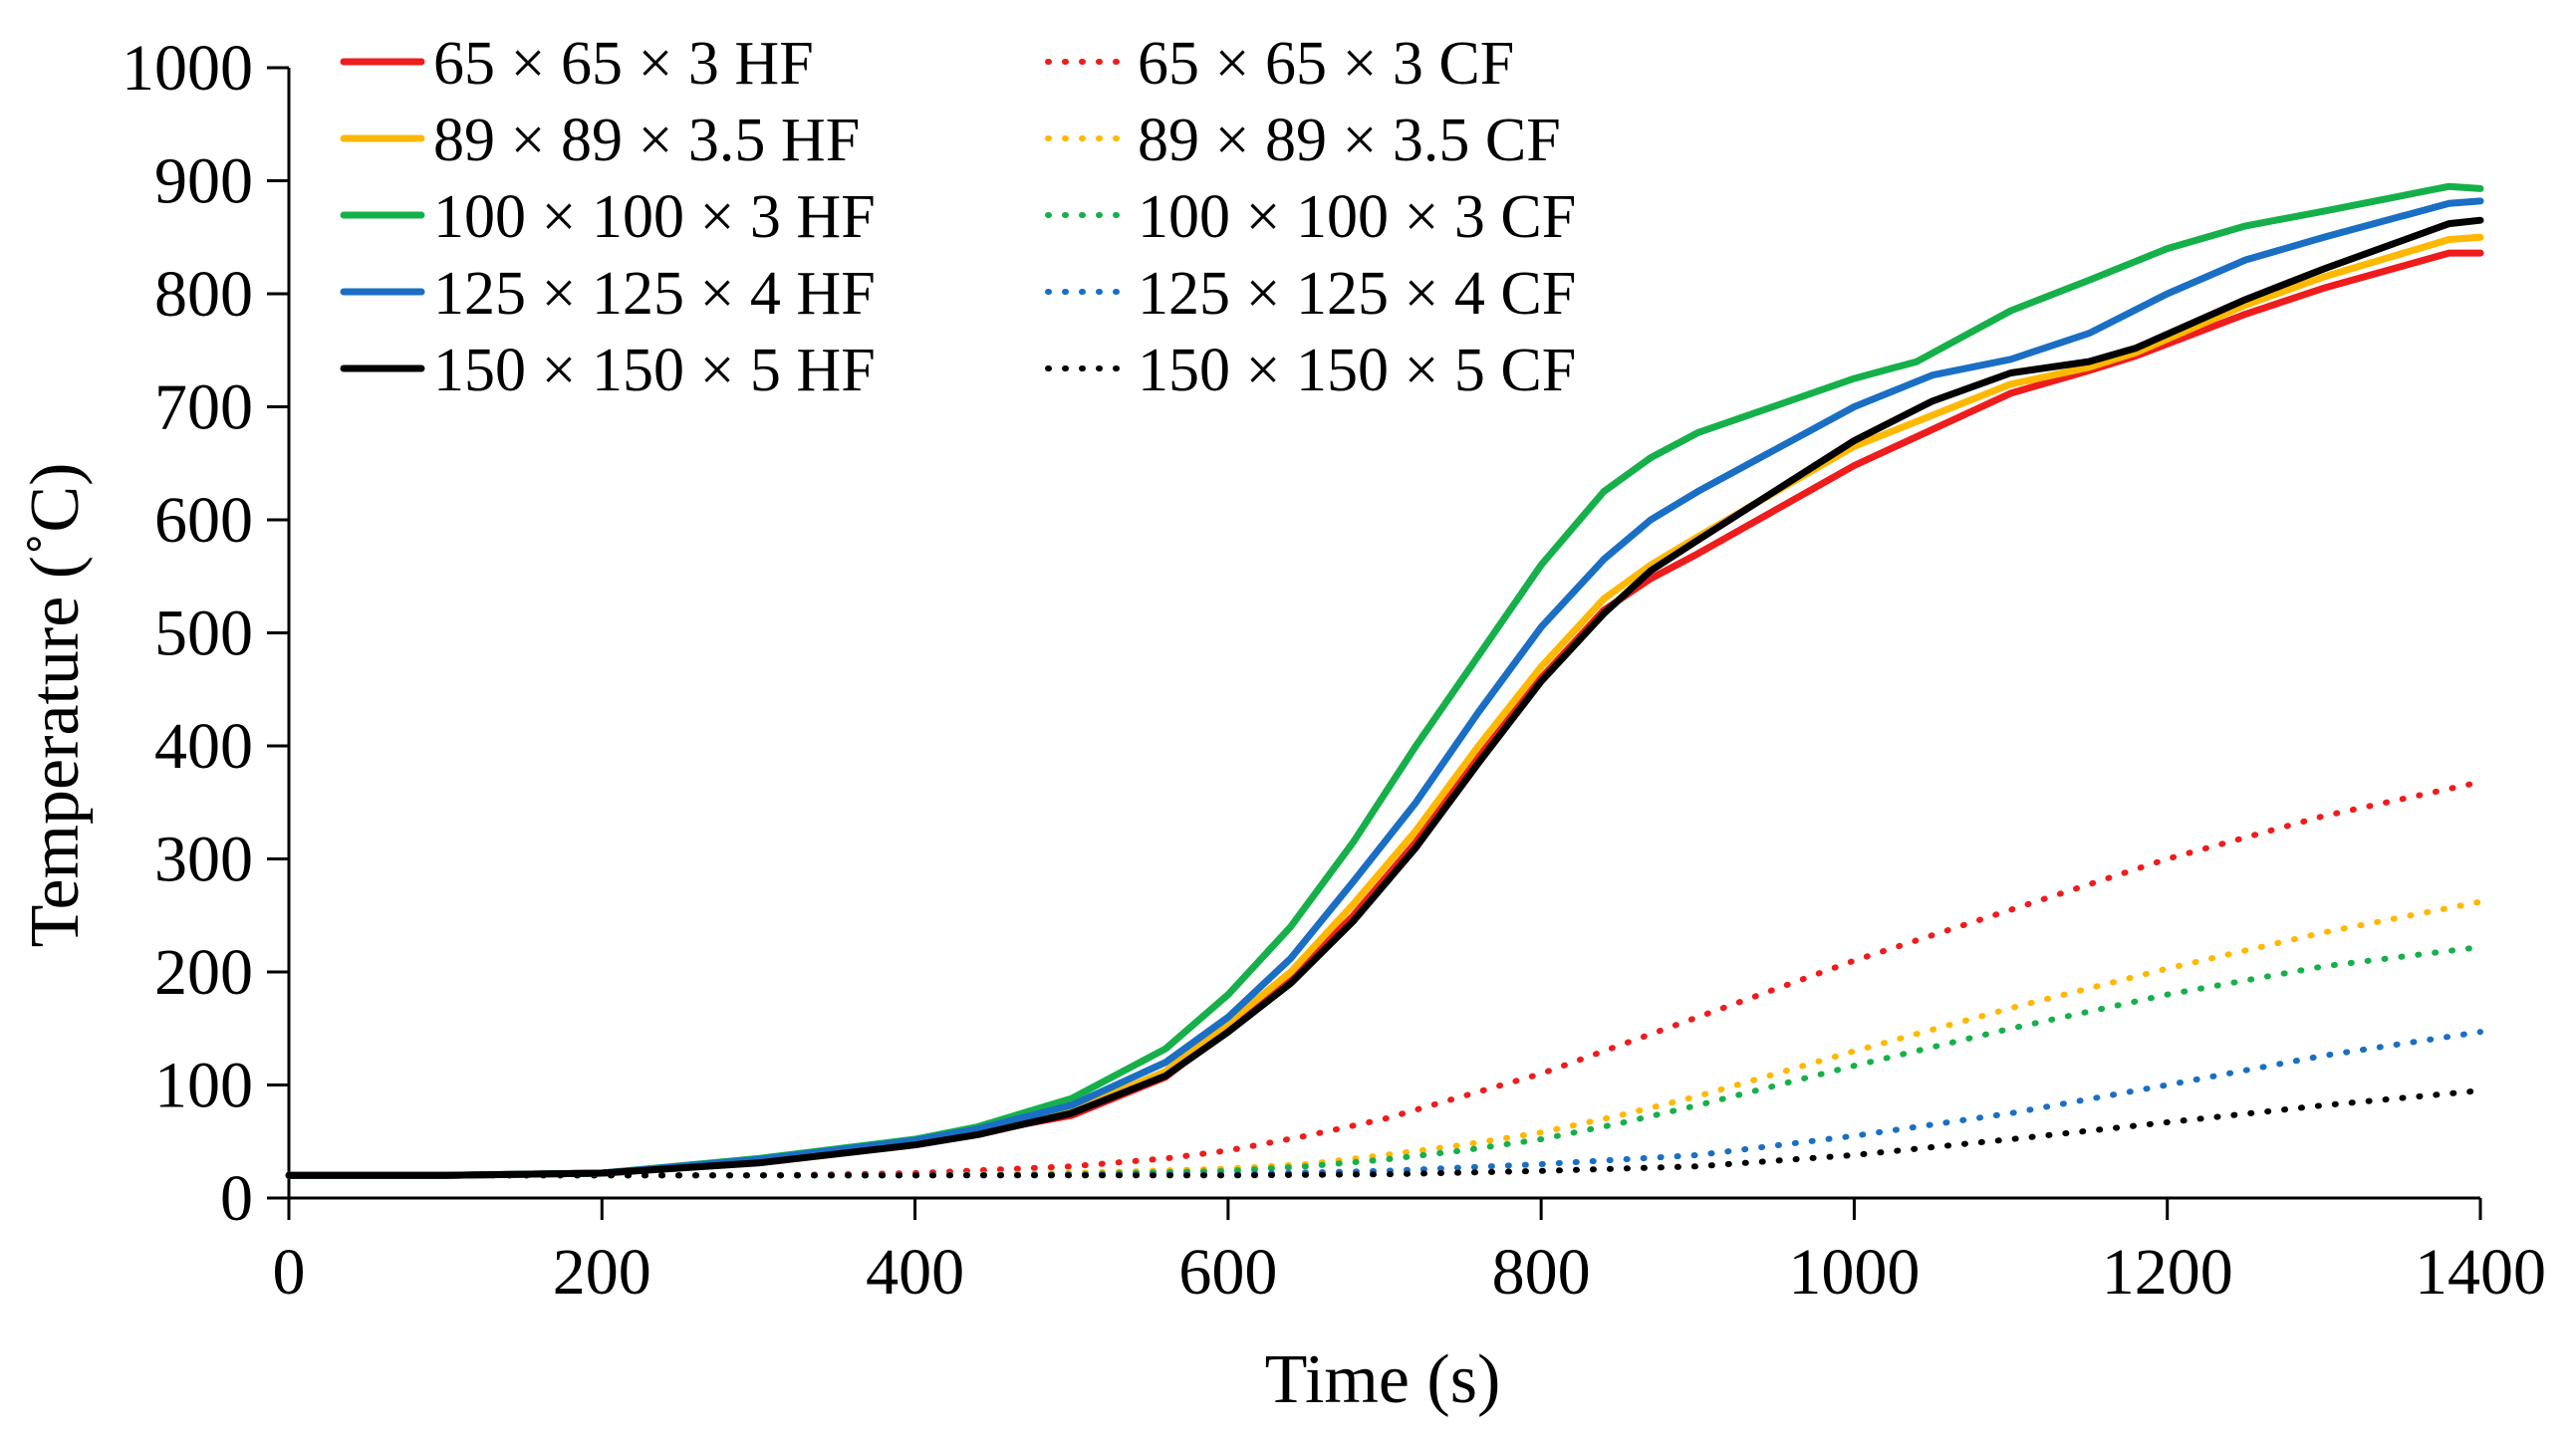 Image resolution: width=2576 pixels, height=1442 pixels. Describe the element at coordinates (289, 1272) in the screenshot. I see `x-tick-label: 0` at that location.